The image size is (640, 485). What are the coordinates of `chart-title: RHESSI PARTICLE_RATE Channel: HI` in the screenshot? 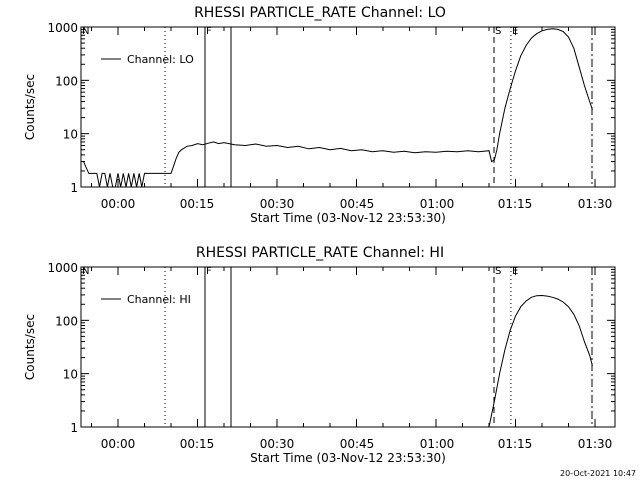 It's located at (320, 253).